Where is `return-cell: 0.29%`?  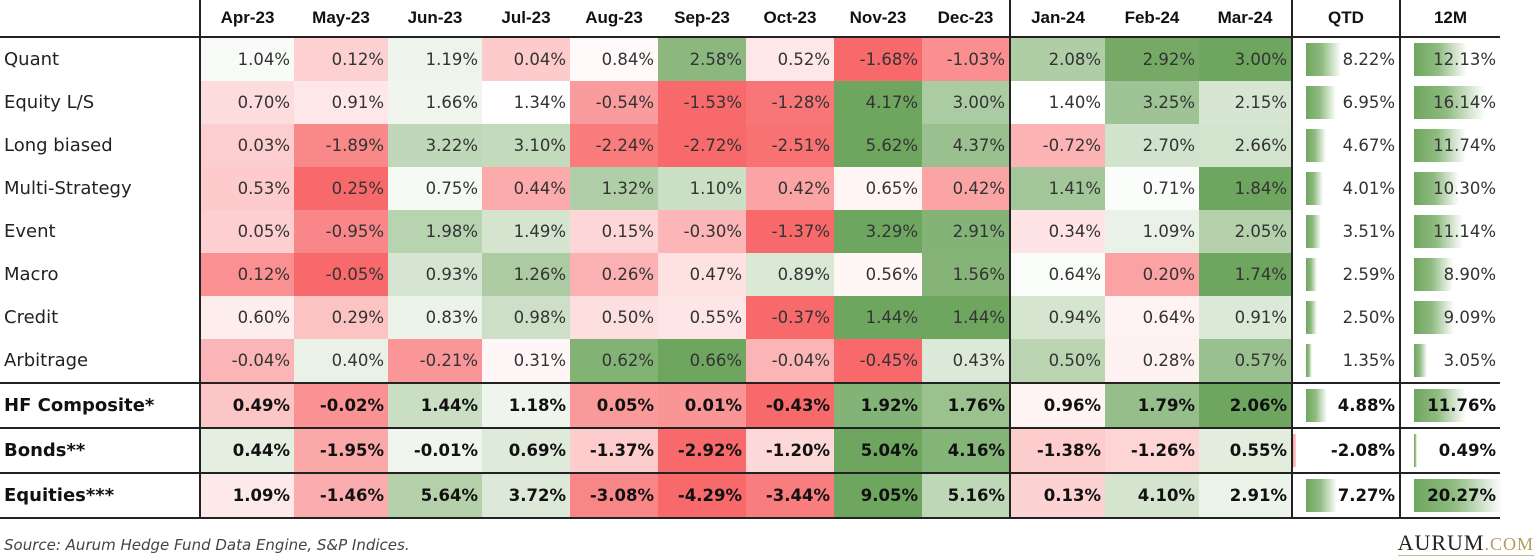 return-cell: 0.29% is located at coordinates (341, 317).